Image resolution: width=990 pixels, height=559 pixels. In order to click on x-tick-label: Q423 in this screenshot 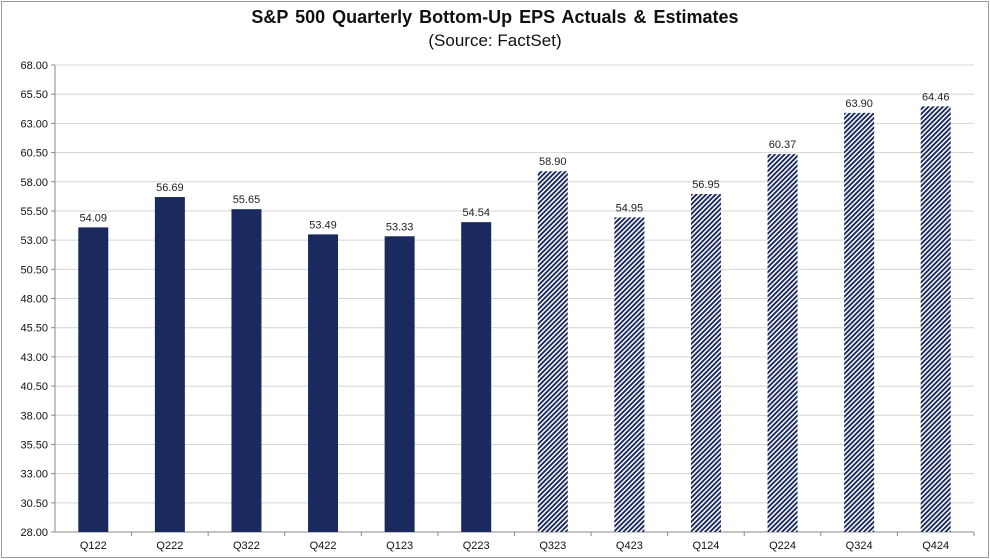, I will do `click(629, 546)`.